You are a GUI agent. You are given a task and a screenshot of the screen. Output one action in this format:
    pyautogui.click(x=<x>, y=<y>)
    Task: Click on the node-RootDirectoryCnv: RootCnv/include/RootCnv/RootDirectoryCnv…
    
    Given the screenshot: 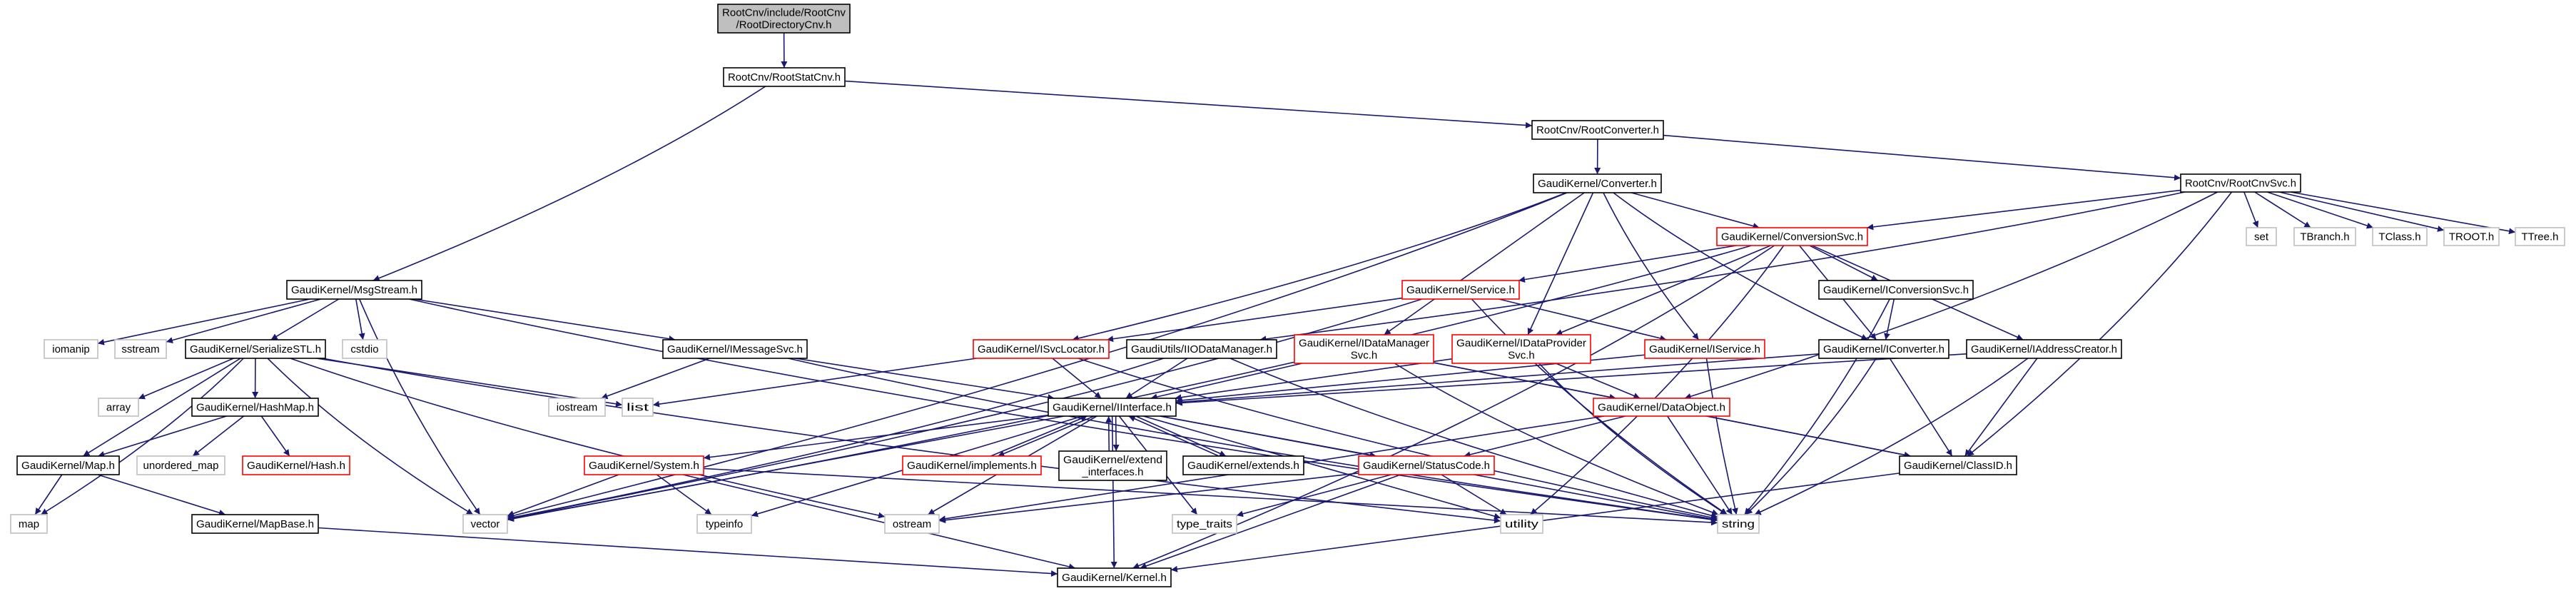 What is the action you would take?
    pyautogui.click(x=784, y=19)
    